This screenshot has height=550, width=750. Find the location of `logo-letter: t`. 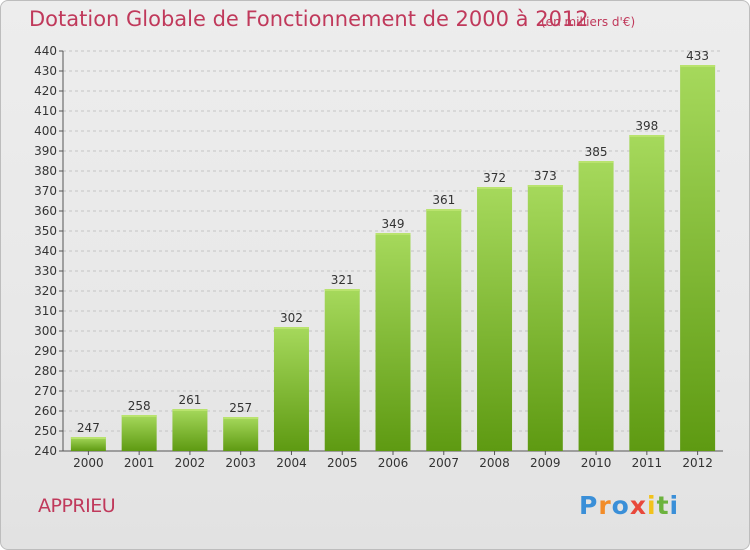

logo-letter: t is located at coordinates (663, 505).